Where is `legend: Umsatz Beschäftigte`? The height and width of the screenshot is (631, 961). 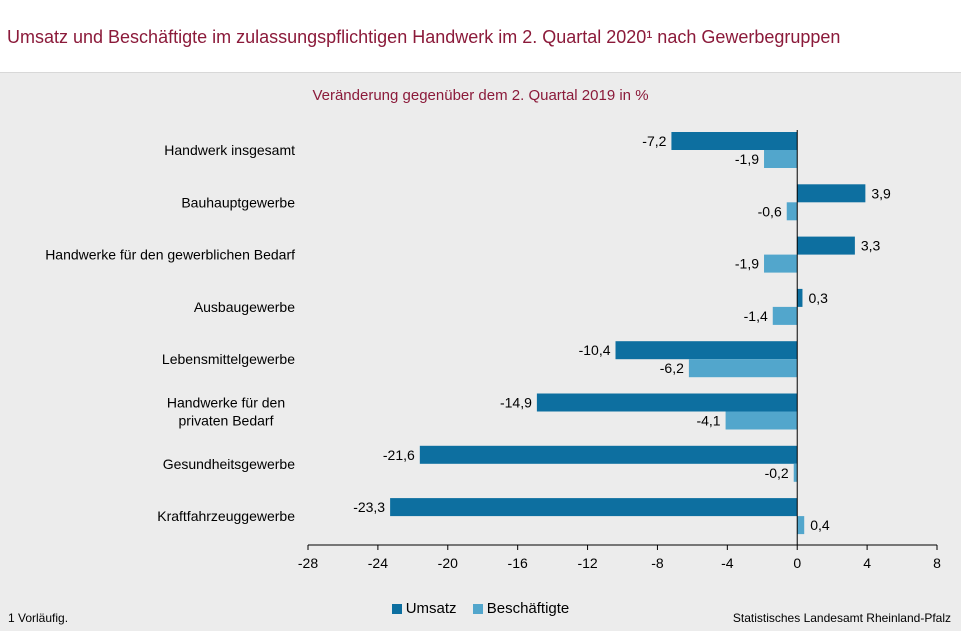 legend: Umsatz Beschäftigte is located at coordinates (480, 609).